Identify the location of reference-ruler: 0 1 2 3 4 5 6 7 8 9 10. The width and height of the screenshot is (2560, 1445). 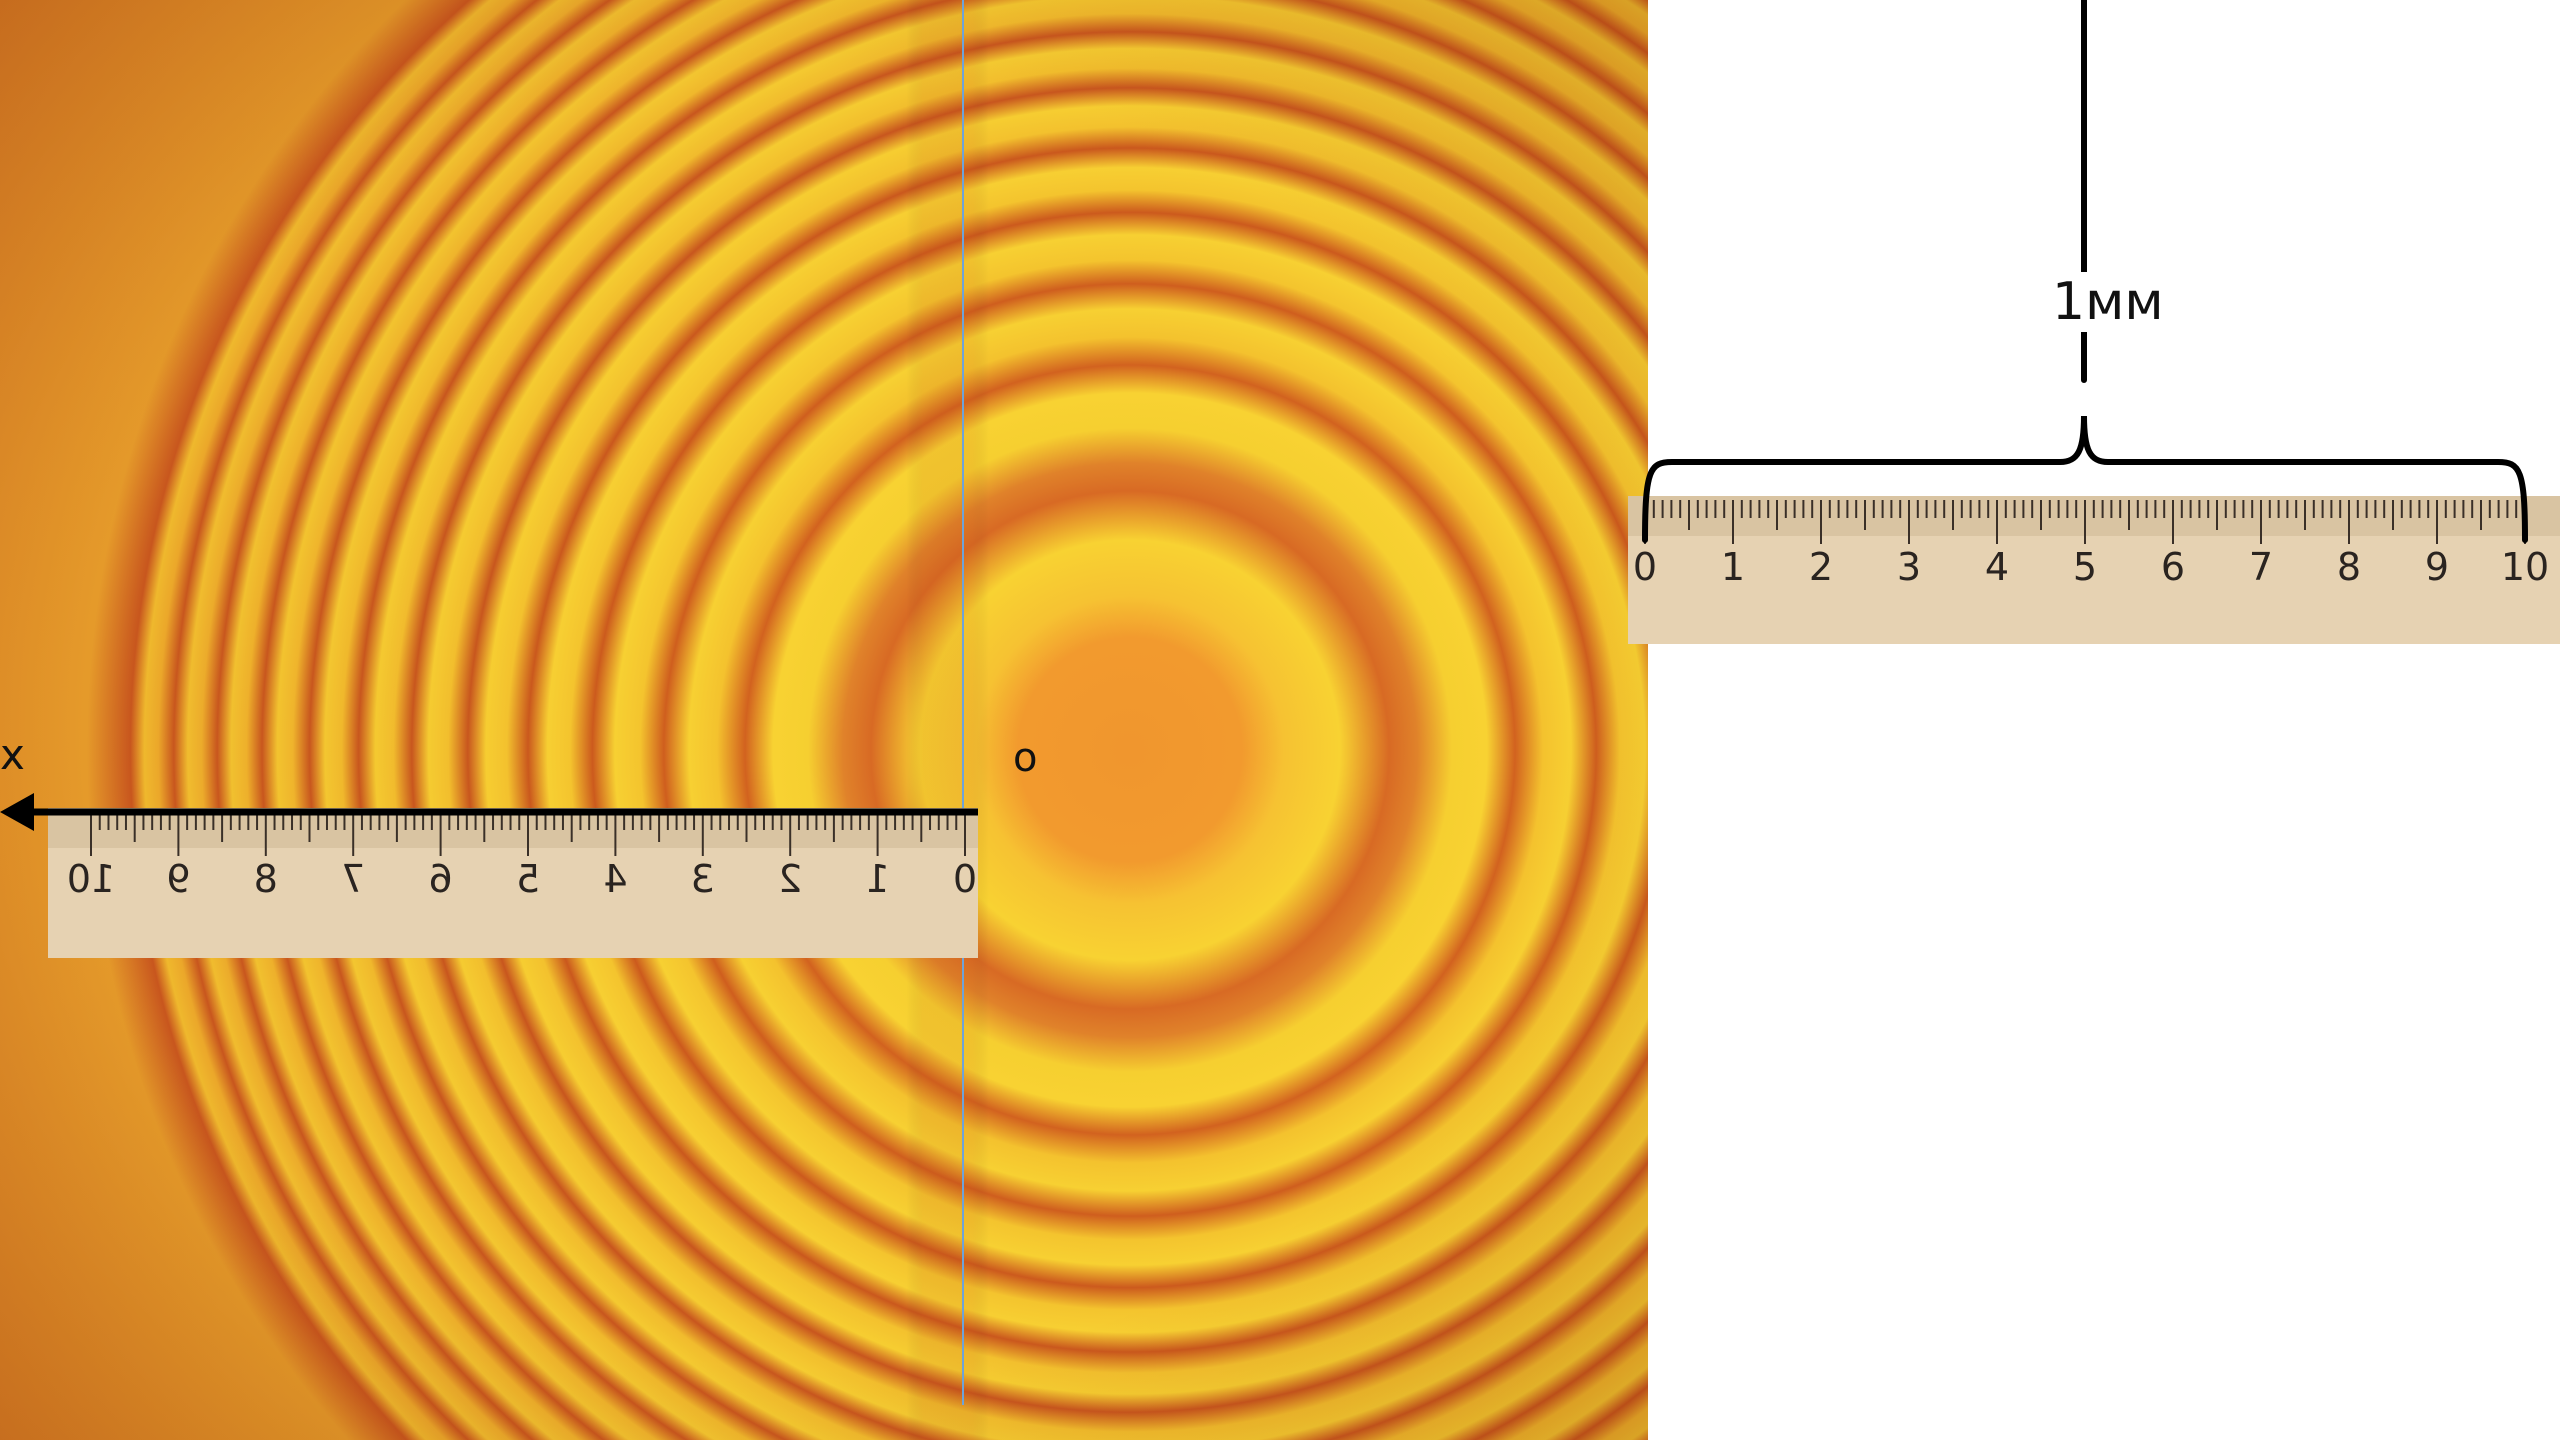
(2094, 570).